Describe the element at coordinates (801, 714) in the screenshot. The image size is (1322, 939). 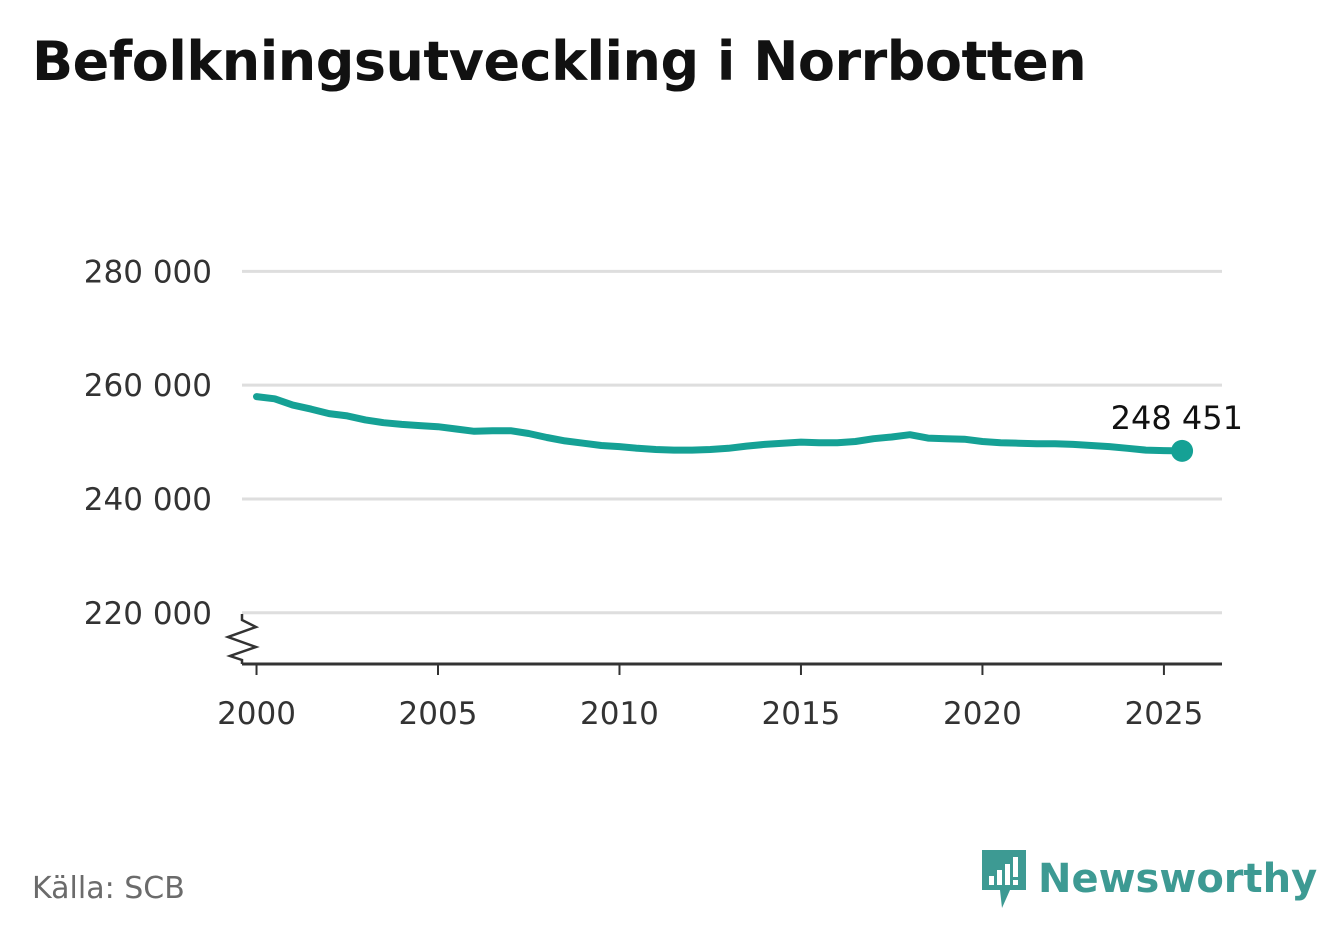
I see `x-tick-label: 2015` at that location.